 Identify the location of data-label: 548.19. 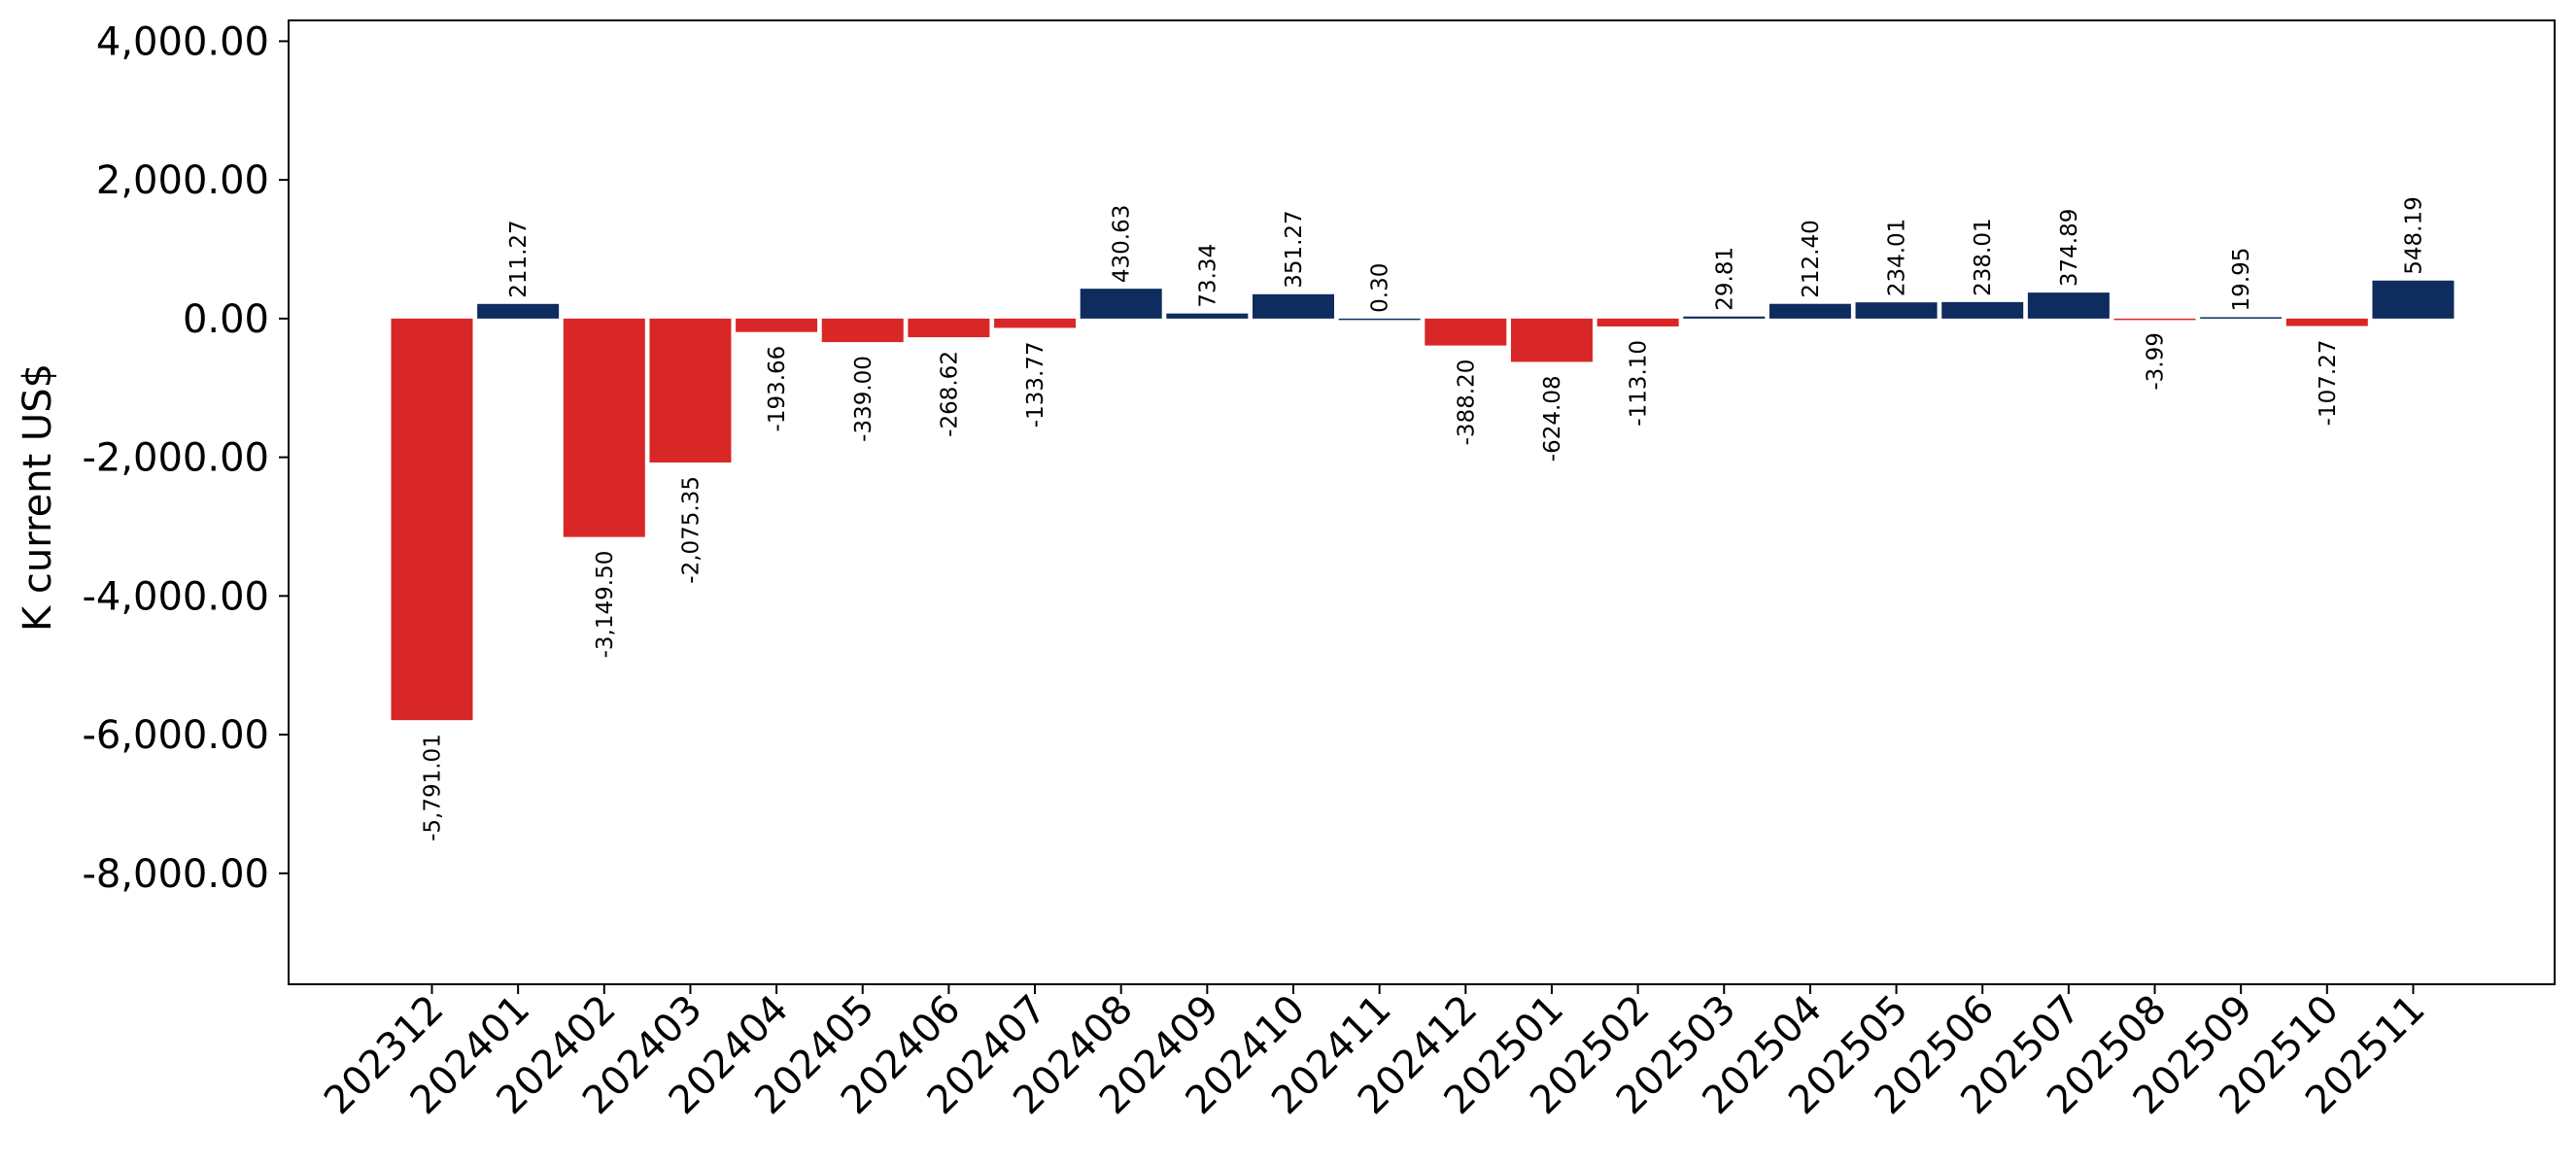
(2413, 235).